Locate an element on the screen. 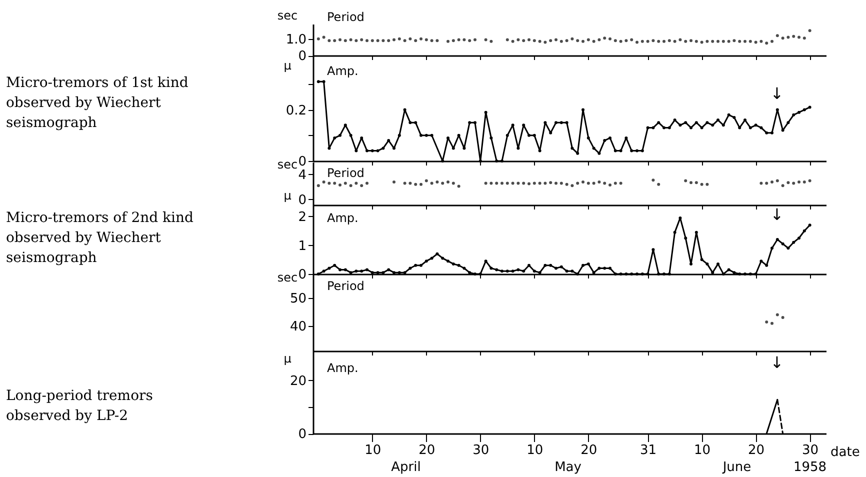 The width and height of the screenshot is (866, 477). y-tick-label: 50 is located at coordinates (298, 298).